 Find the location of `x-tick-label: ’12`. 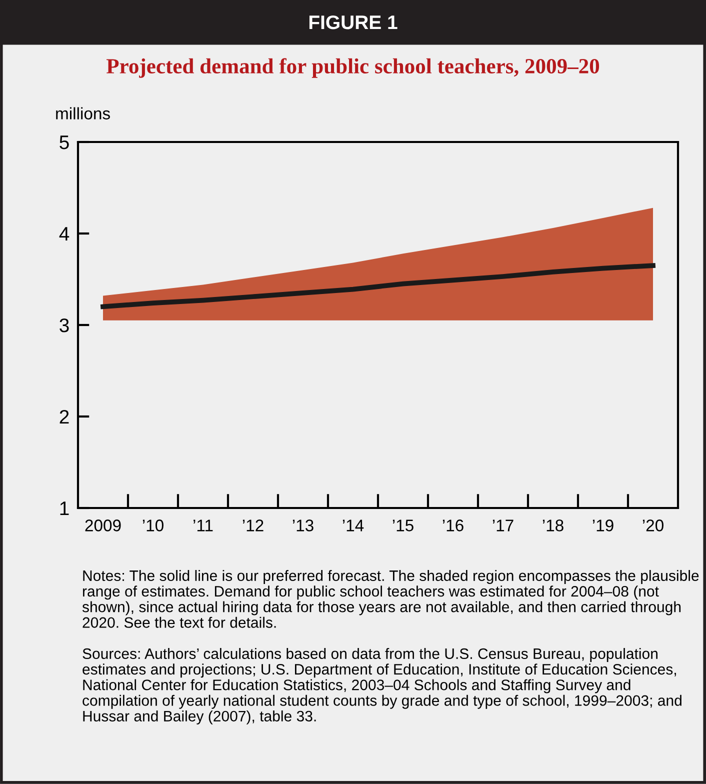

x-tick-label: ’12 is located at coordinates (253, 526).